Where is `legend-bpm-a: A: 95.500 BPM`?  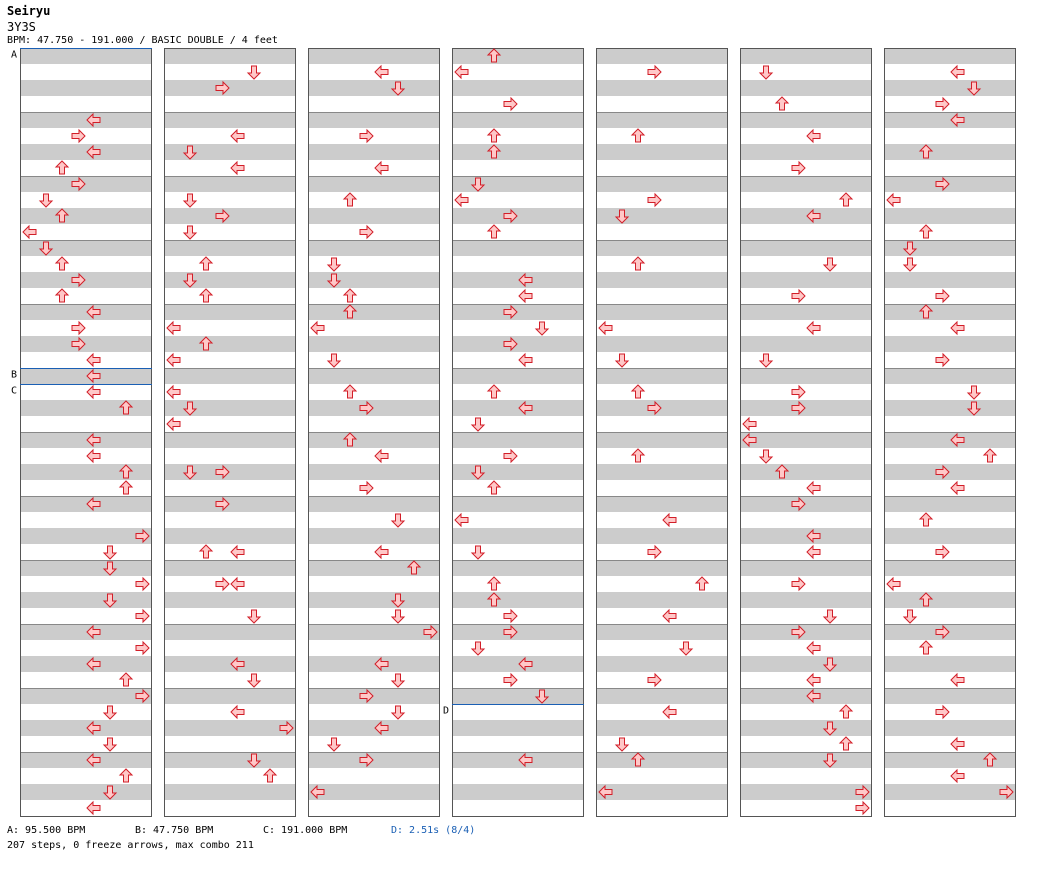 legend-bpm-a: A: 95.500 BPM is located at coordinates (46, 830).